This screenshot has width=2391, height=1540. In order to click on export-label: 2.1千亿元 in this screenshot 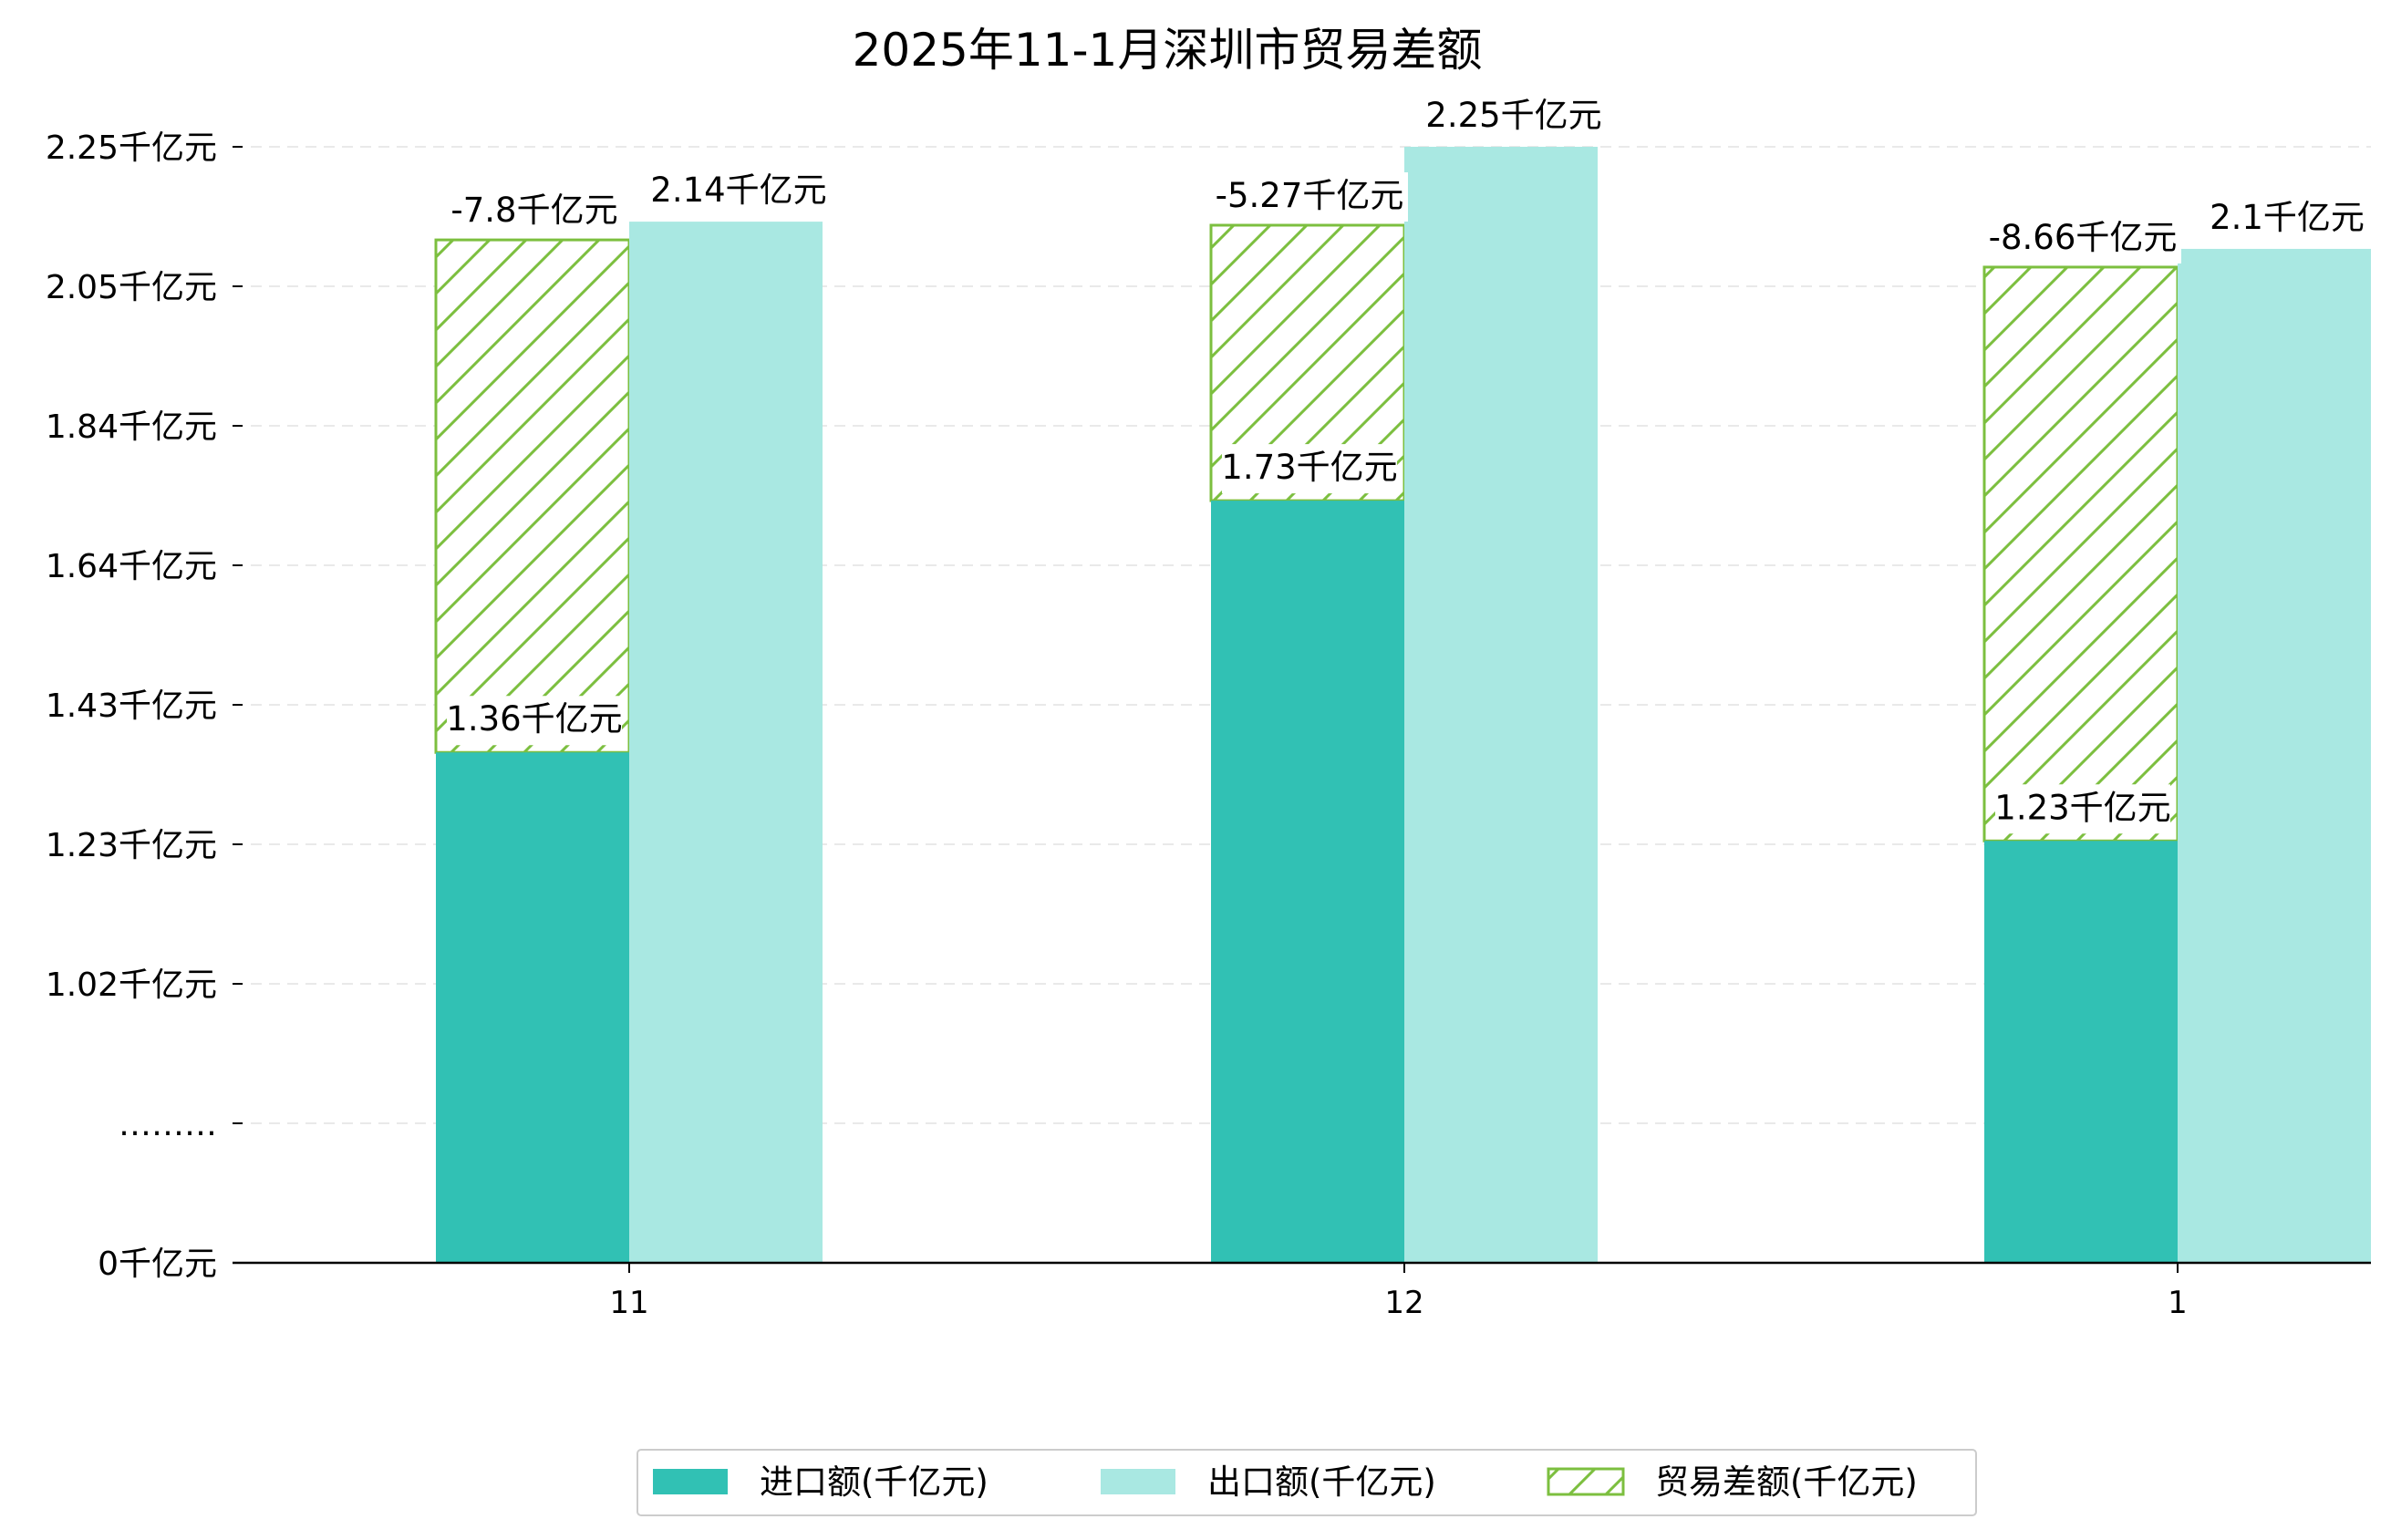, I will do `click(2287, 218)`.